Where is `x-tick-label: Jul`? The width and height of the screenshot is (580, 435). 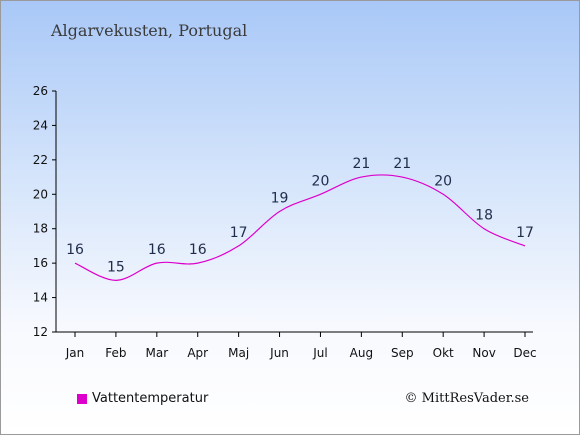
x-tick-label: Jul is located at coordinates (319, 353).